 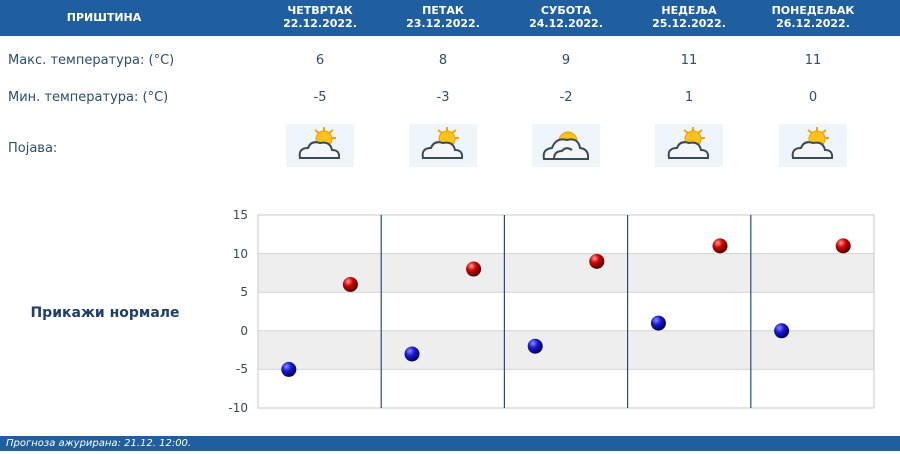 What do you see at coordinates (813, 97) in the screenshot?
I see `min-temp-value: 0` at bounding box center [813, 97].